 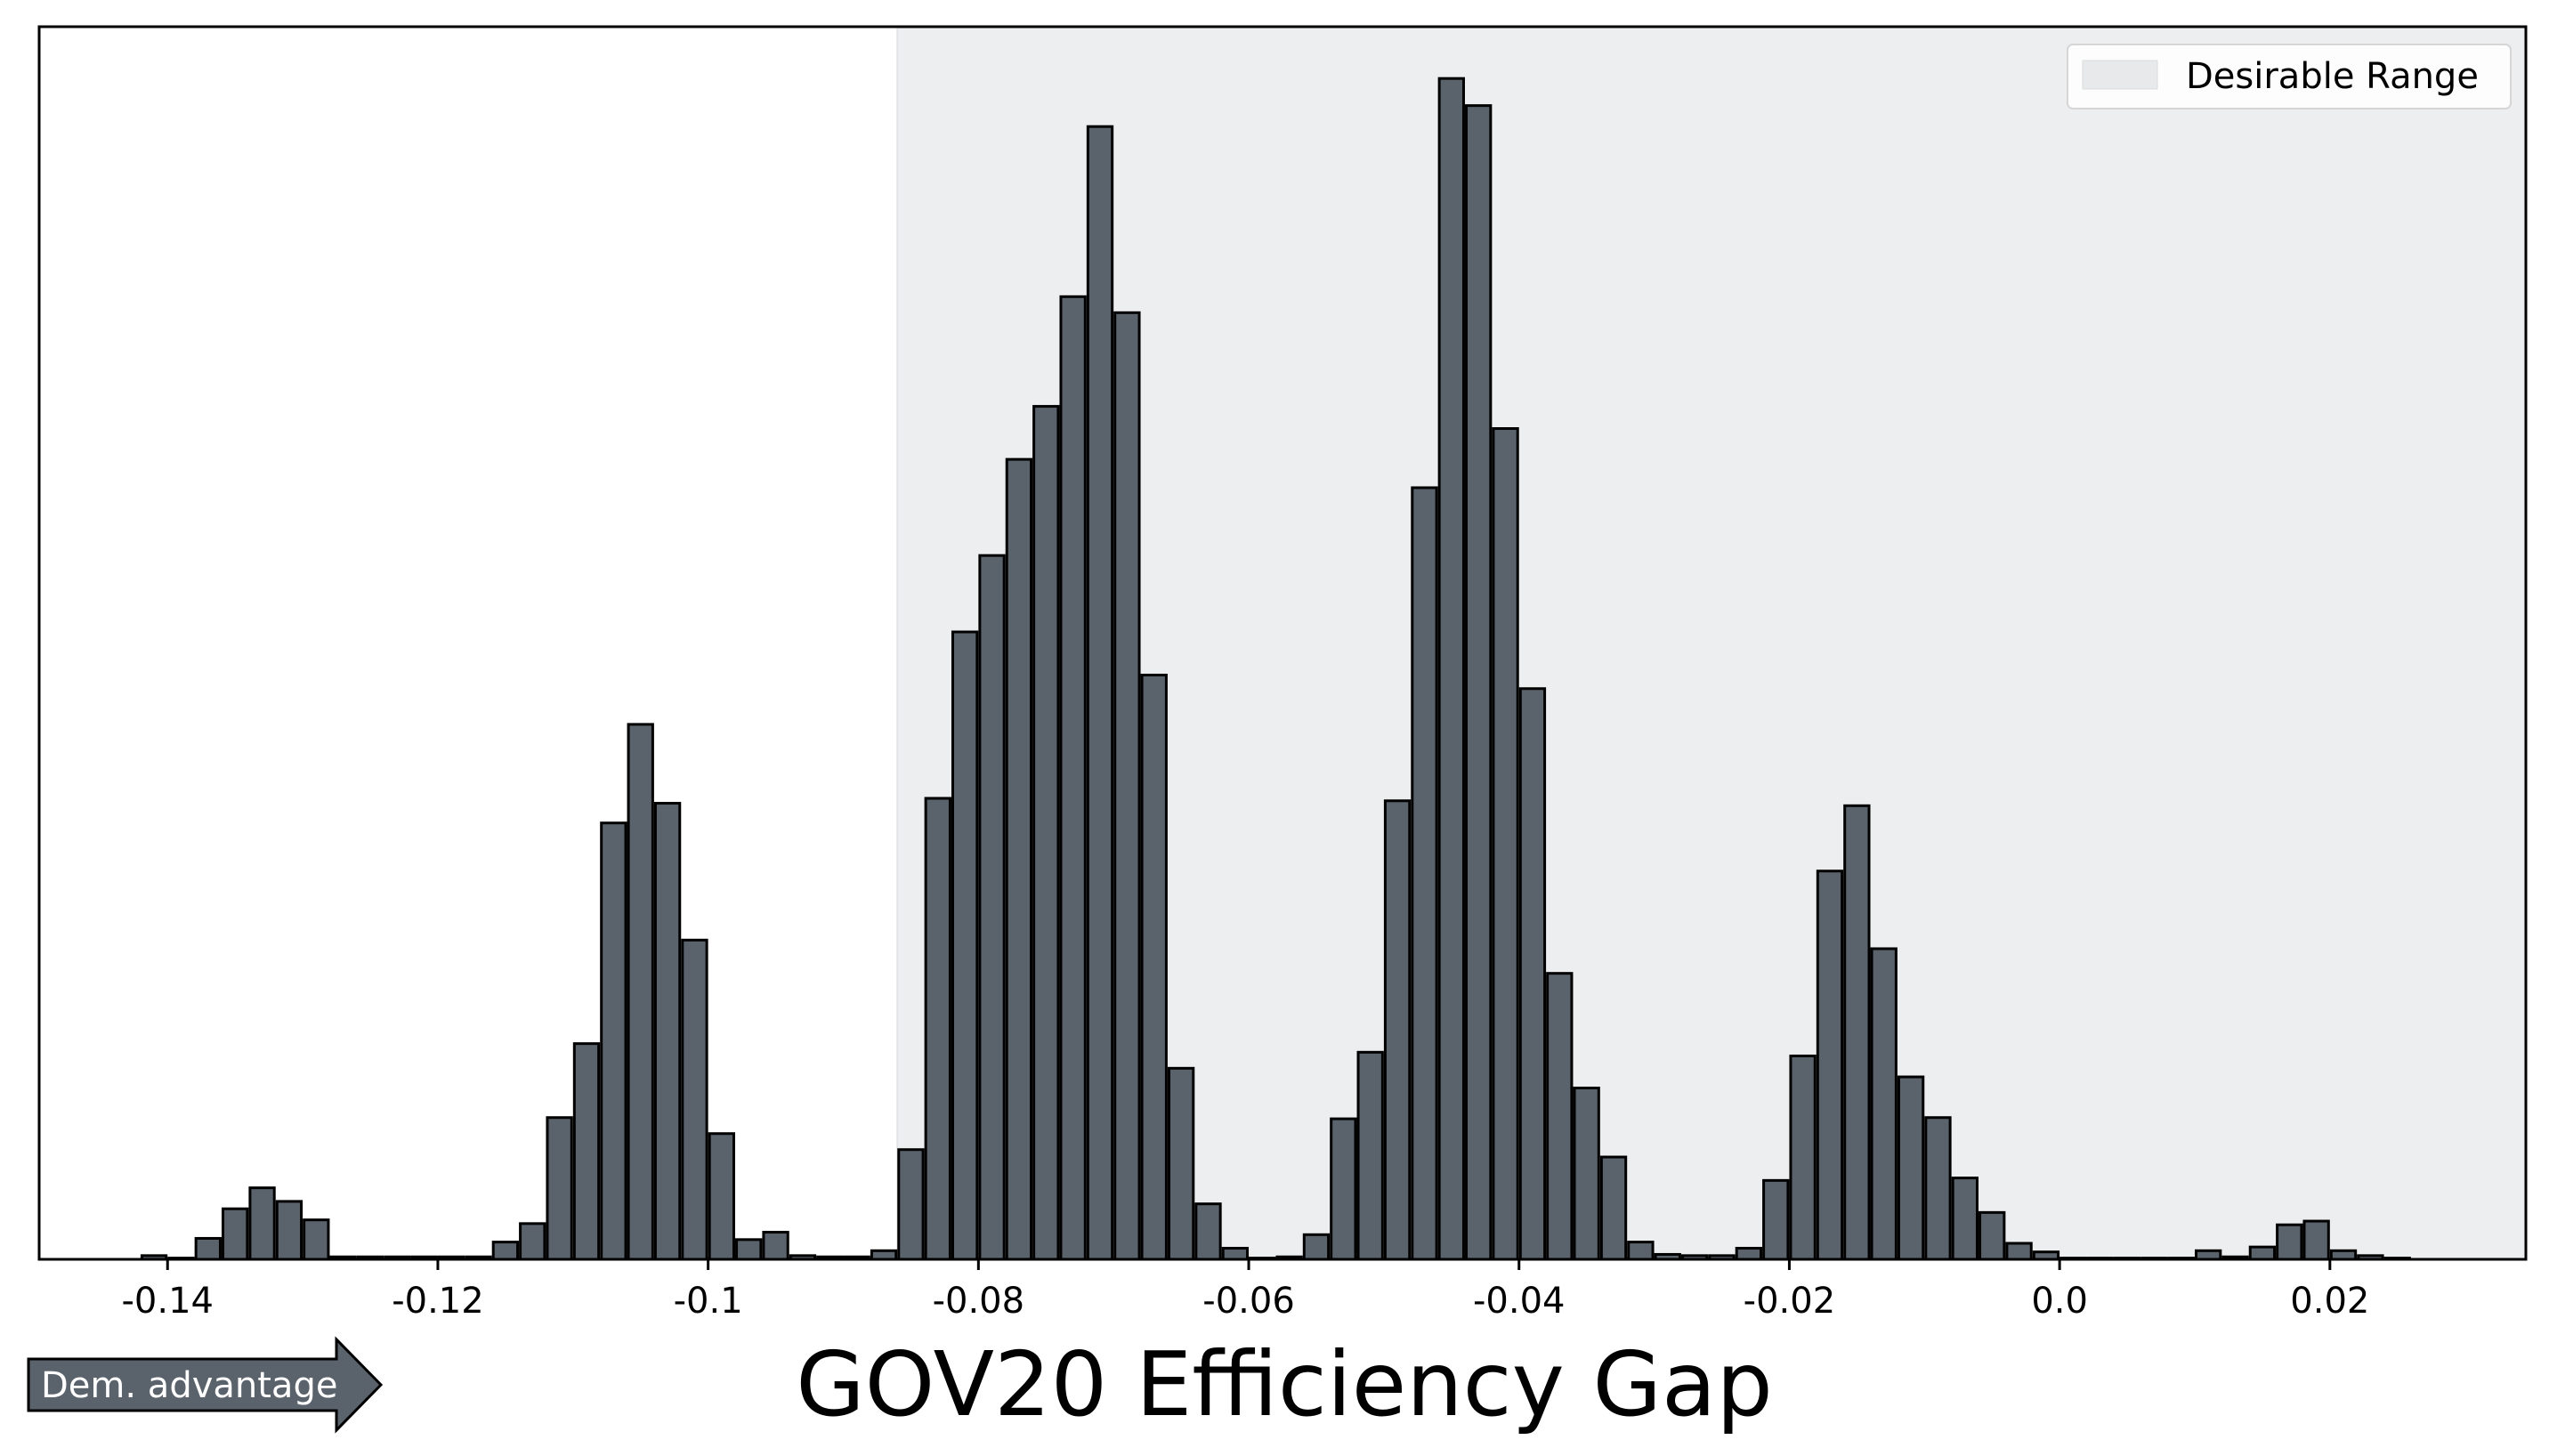 I want to click on x-tick-label: -0.04, so click(x=1520, y=1301).